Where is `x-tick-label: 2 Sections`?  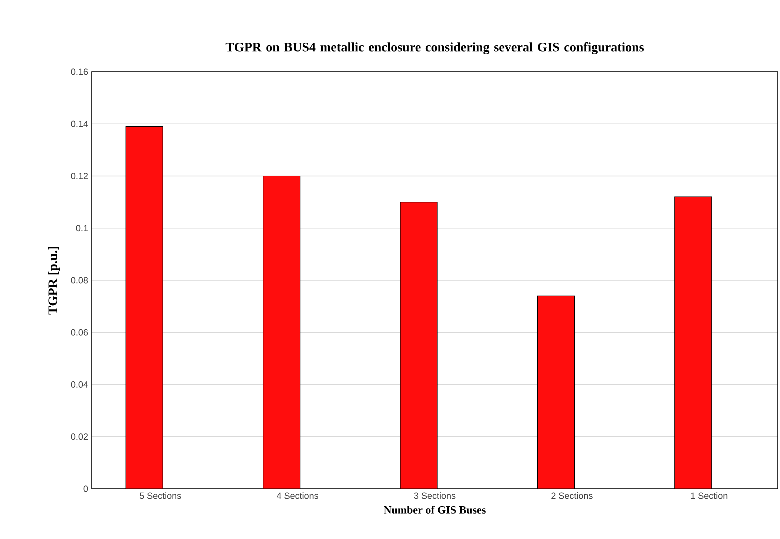
x-tick-label: 2 Sections is located at coordinates (572, 496).